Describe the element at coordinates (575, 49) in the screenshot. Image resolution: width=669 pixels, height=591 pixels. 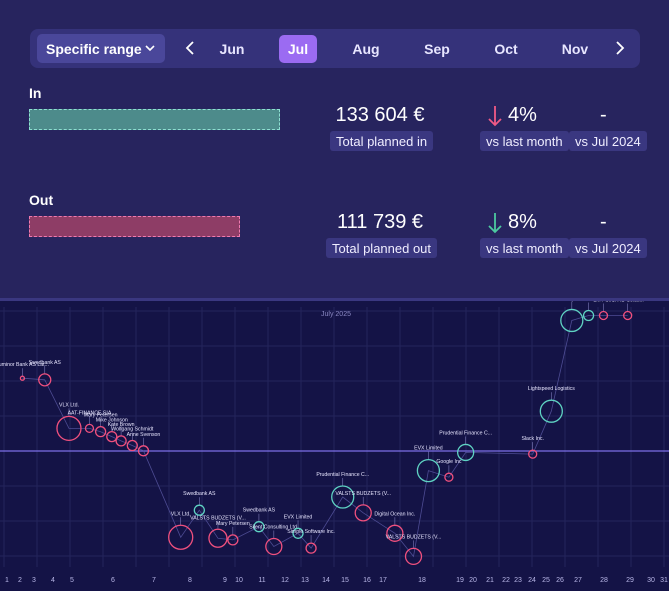
I see `month-tab-nov: Nov` at that location.